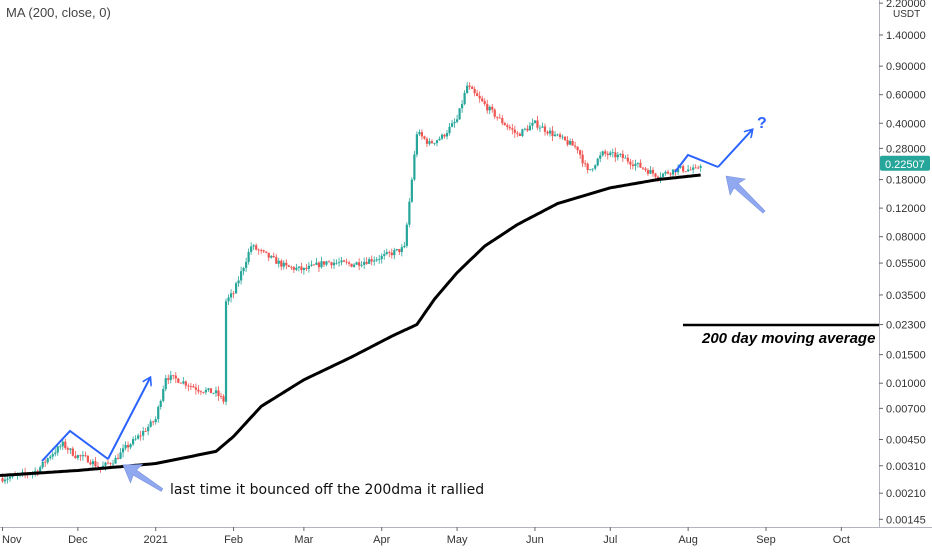 The image size is (932, 555). What do you see at coordinates (457, 540) in the screenshot?
I see `x-tick-label: May` at bounding box center [457, 540].